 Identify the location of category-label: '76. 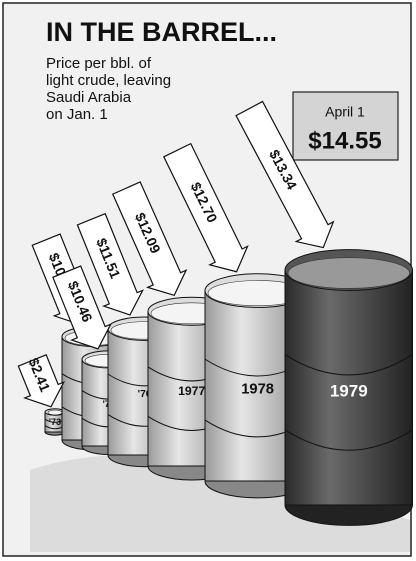
(145, 394).